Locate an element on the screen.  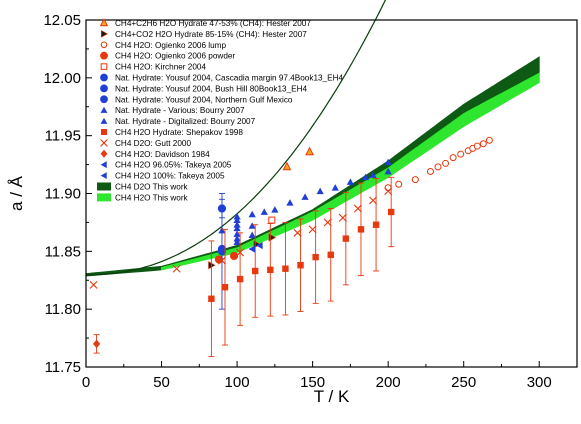
legend-label-16: CH4 H2O This work is located at coordinates (152, 197).